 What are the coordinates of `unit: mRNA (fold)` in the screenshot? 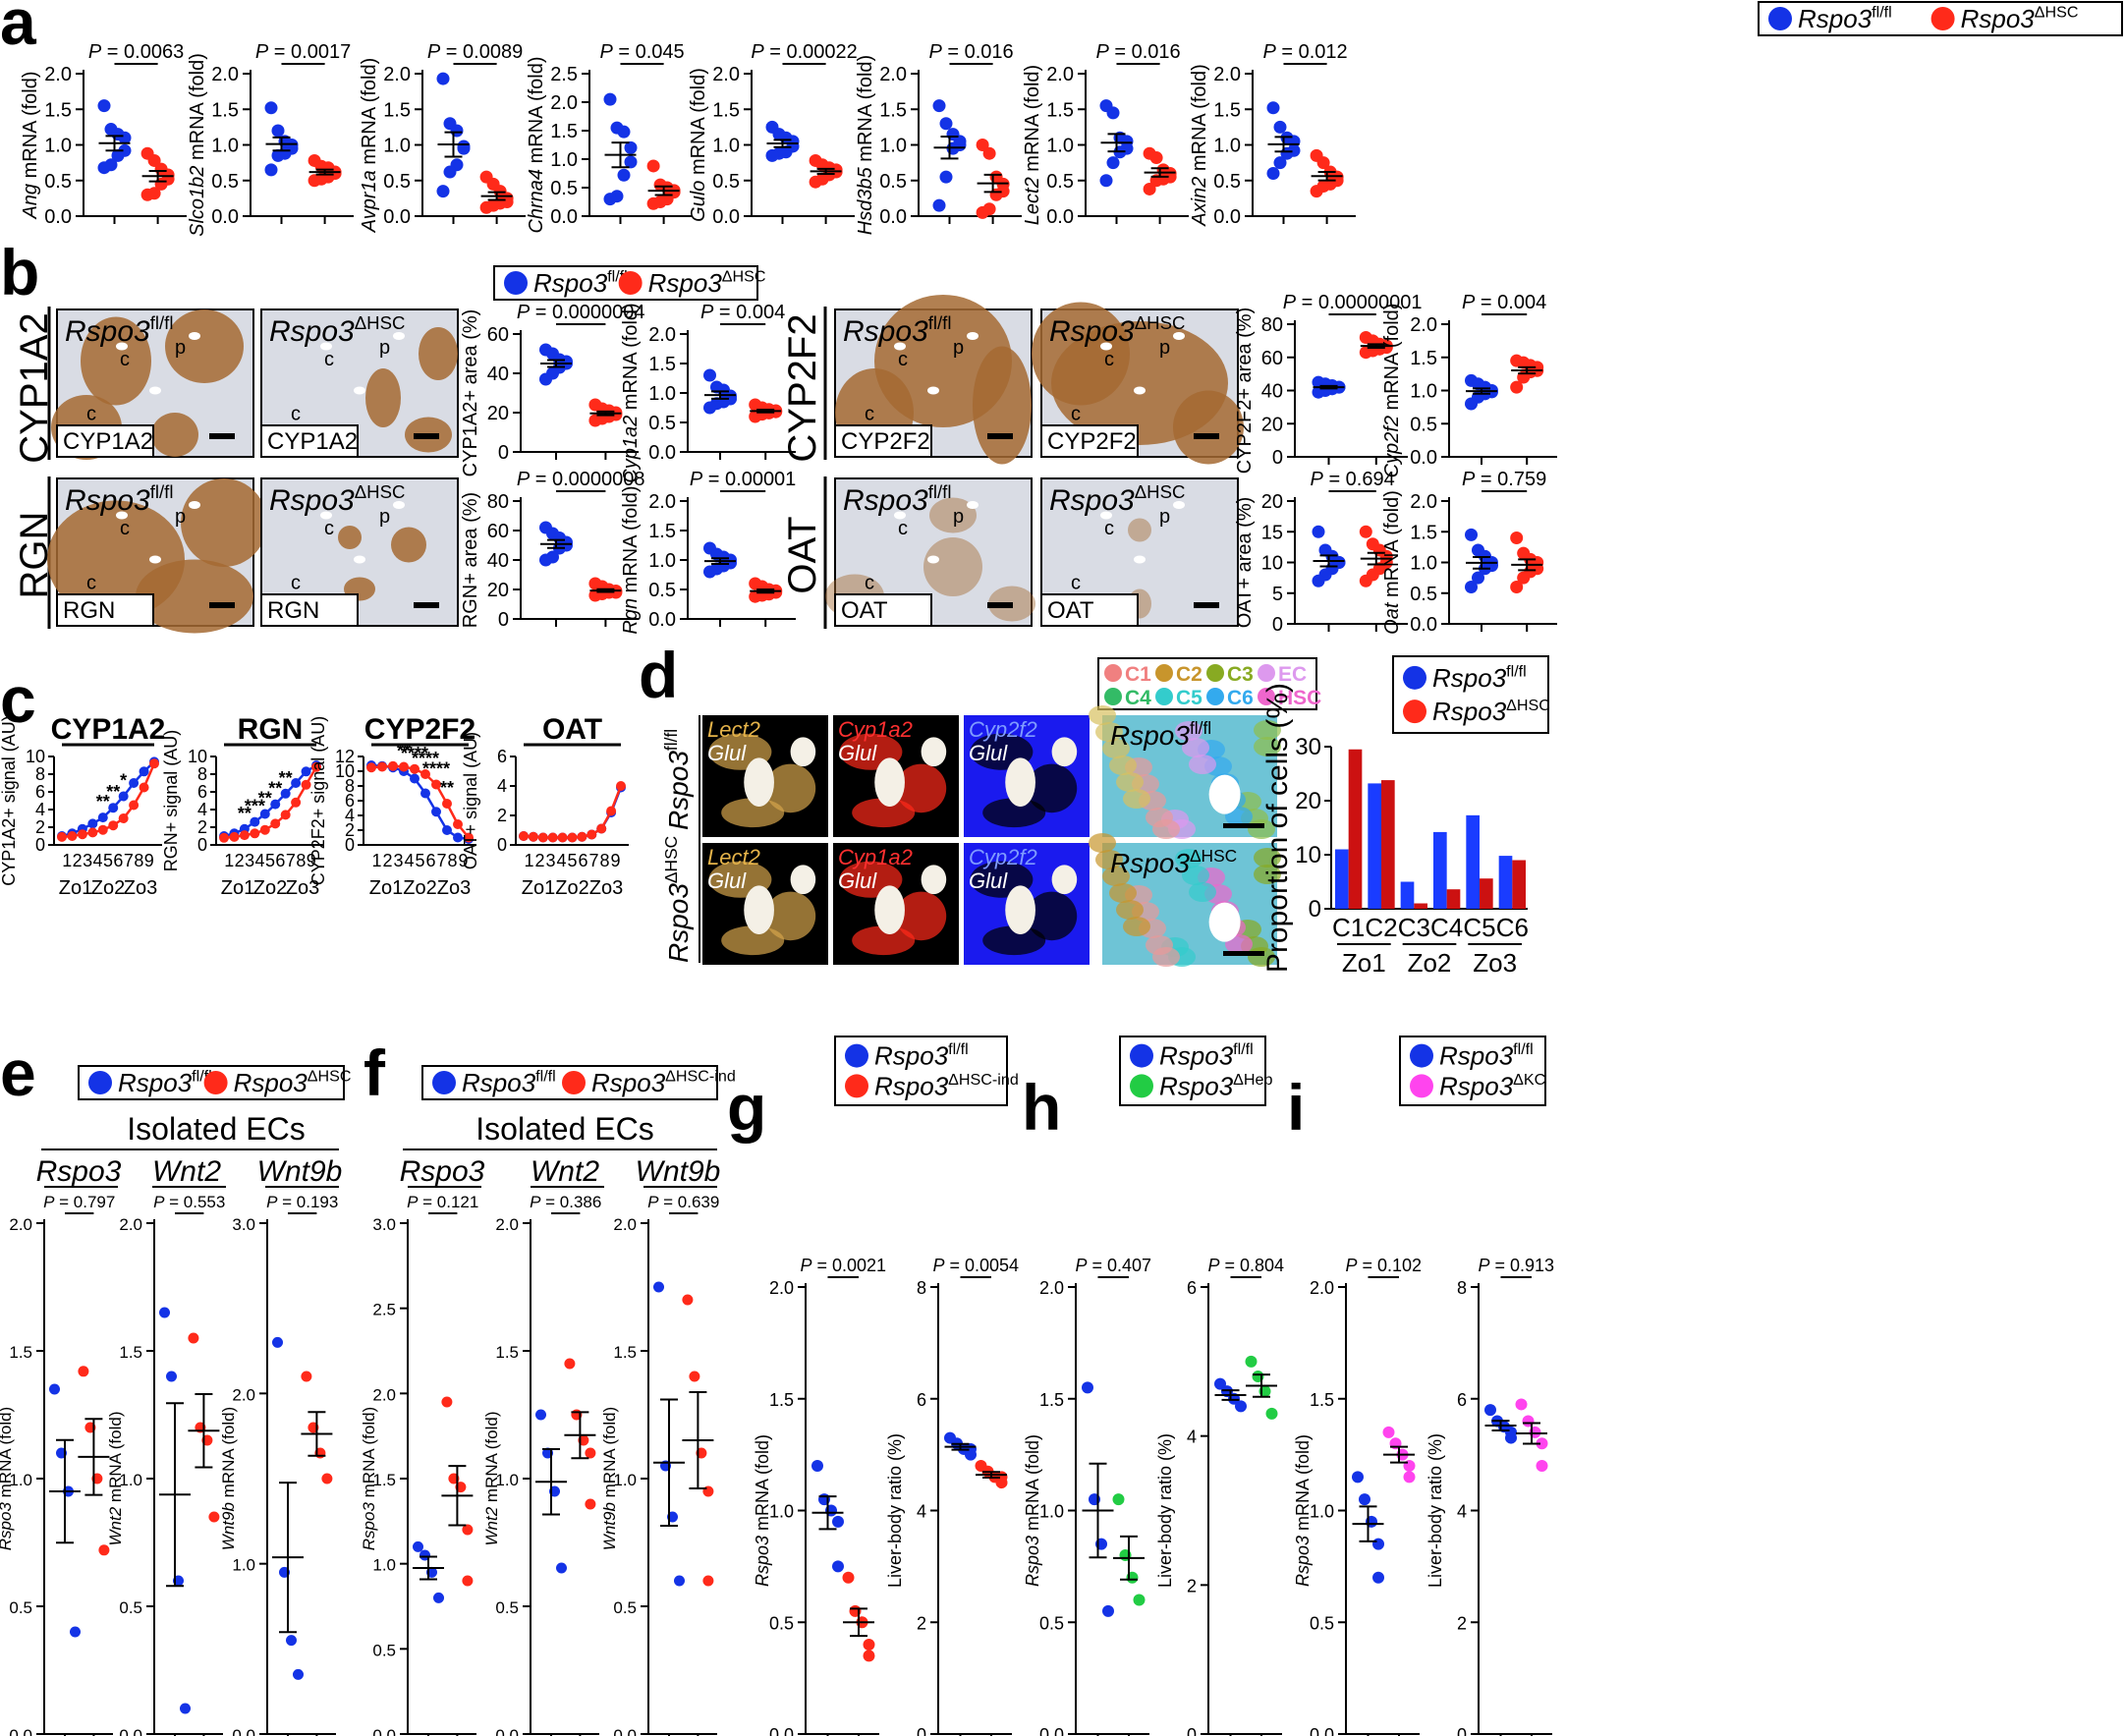 It's located at (228, 1454).